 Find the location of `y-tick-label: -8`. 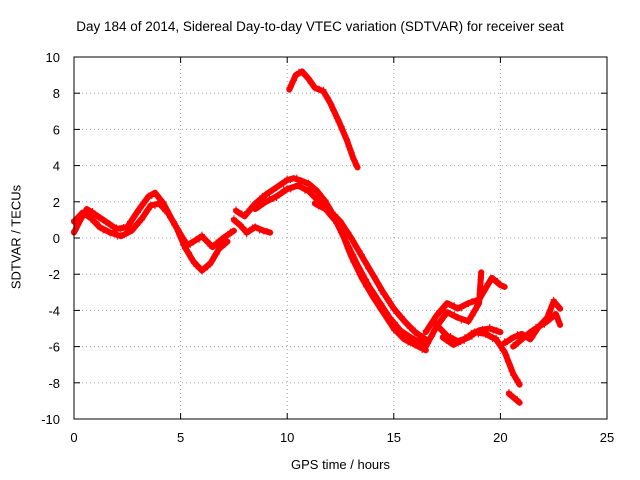

y-tick-label: -8 is located at coordinates (54, 383).